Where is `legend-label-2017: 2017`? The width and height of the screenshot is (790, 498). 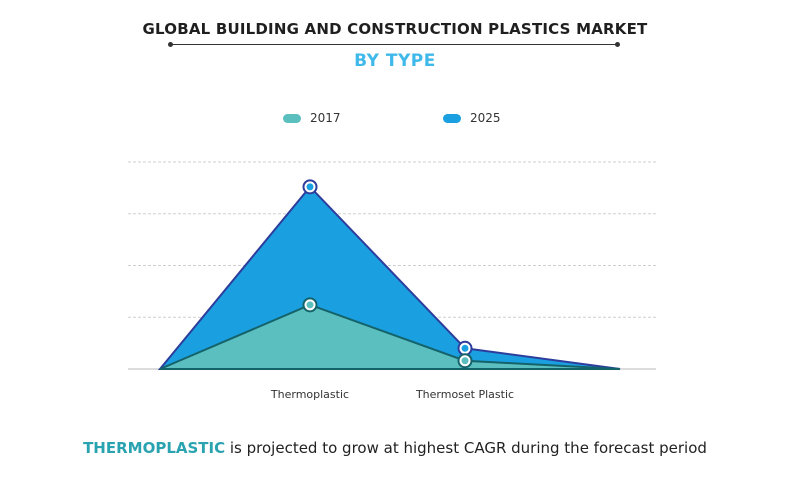
legend-label-2017: 2017 is located at coordinates (325, 118).